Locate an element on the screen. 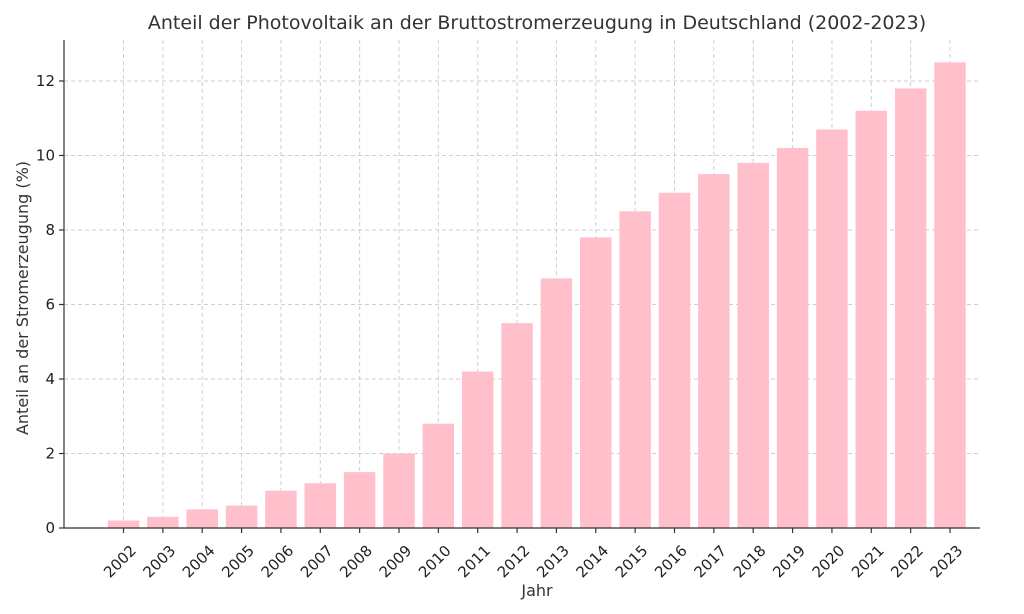 This screenshot has height=614, width=1024. bar-2009 is located at coordinates (399, 490).